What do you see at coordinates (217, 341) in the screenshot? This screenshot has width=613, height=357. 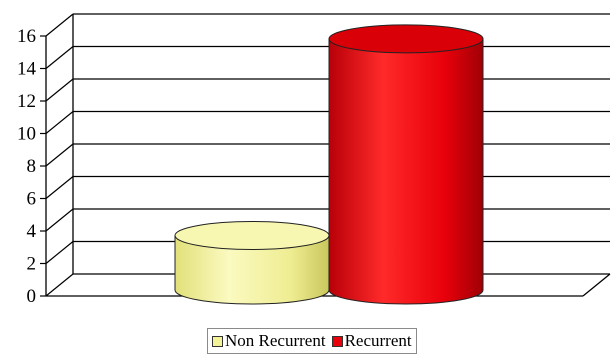 I see `legend-swatch-non-recurrent` at bounding box center [217, 341].